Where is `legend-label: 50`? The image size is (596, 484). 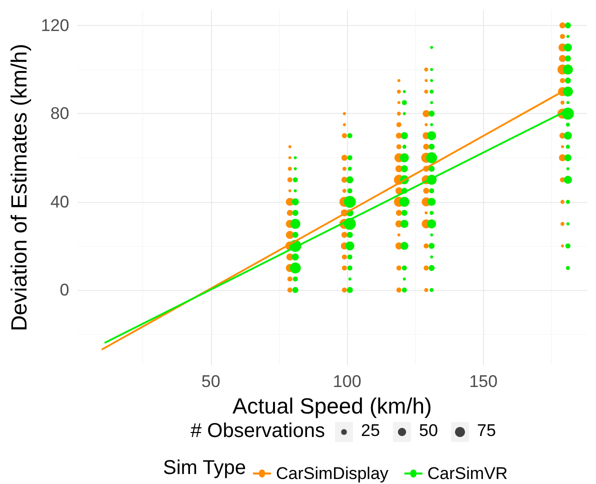 legend-label: 50 is located at coordinates (428, 430).